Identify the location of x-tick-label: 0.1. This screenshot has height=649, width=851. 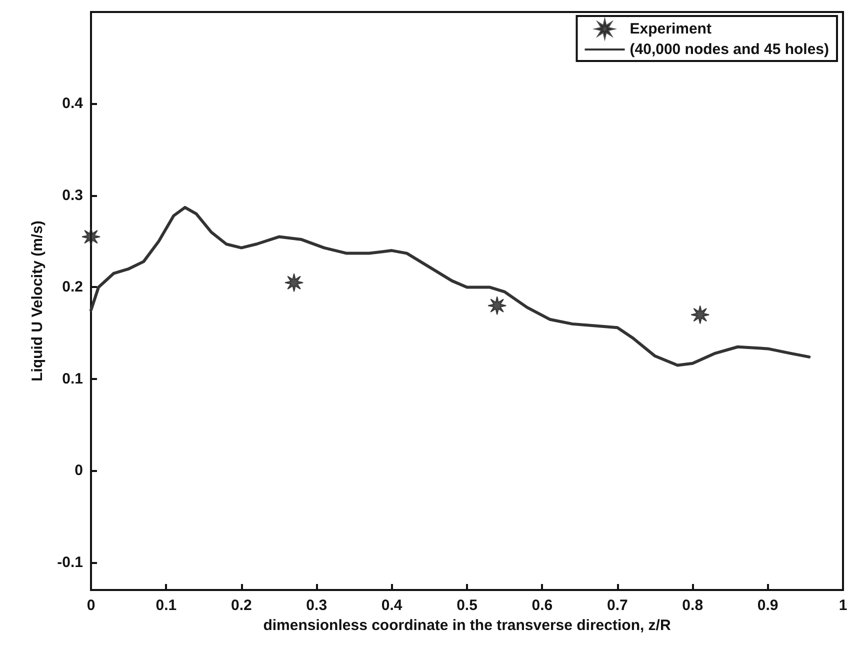
(166, 605).